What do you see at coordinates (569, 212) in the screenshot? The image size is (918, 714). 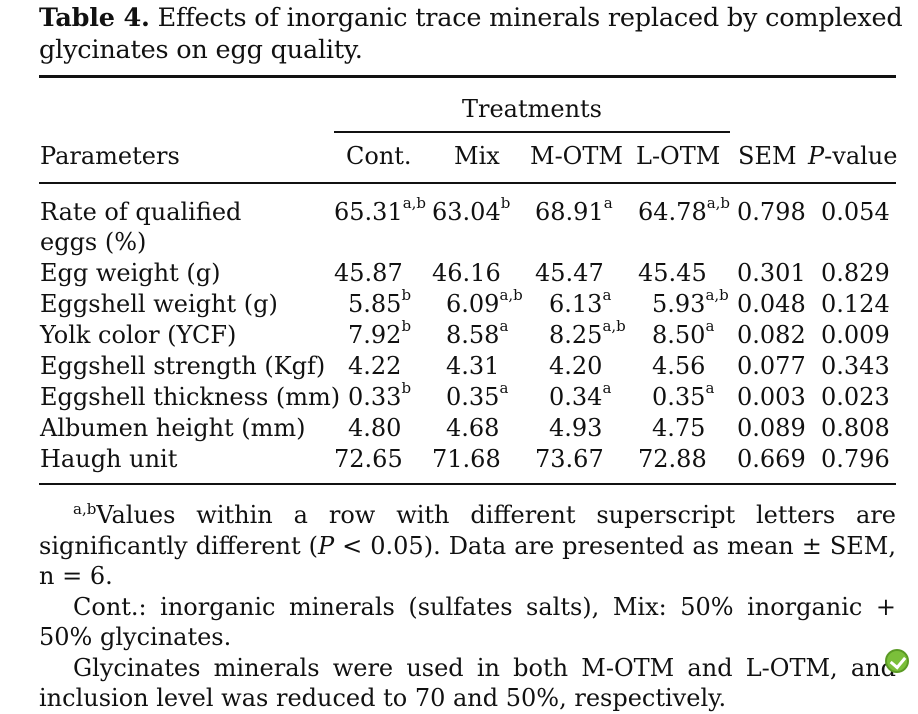 I see `cell-value: 68.91` at bounding box center [569, 212].